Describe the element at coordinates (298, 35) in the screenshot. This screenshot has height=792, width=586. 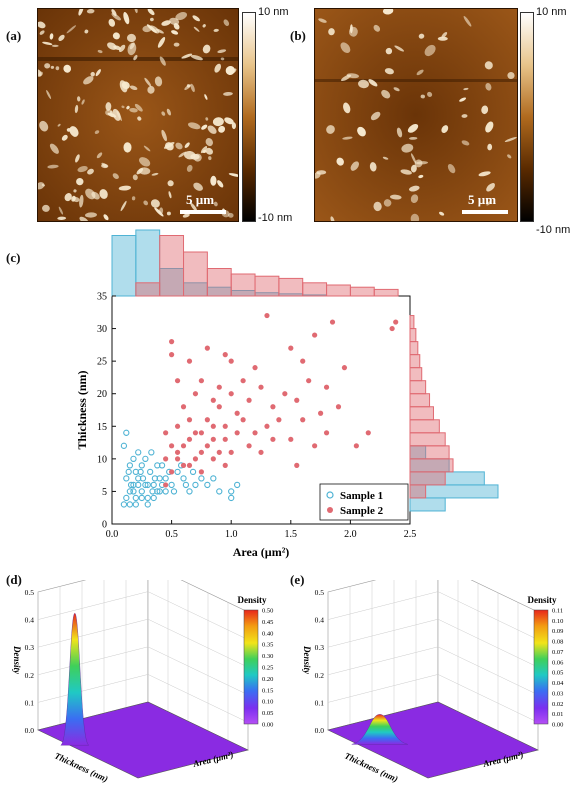
I see `panel-b-label: (b)` at that location.